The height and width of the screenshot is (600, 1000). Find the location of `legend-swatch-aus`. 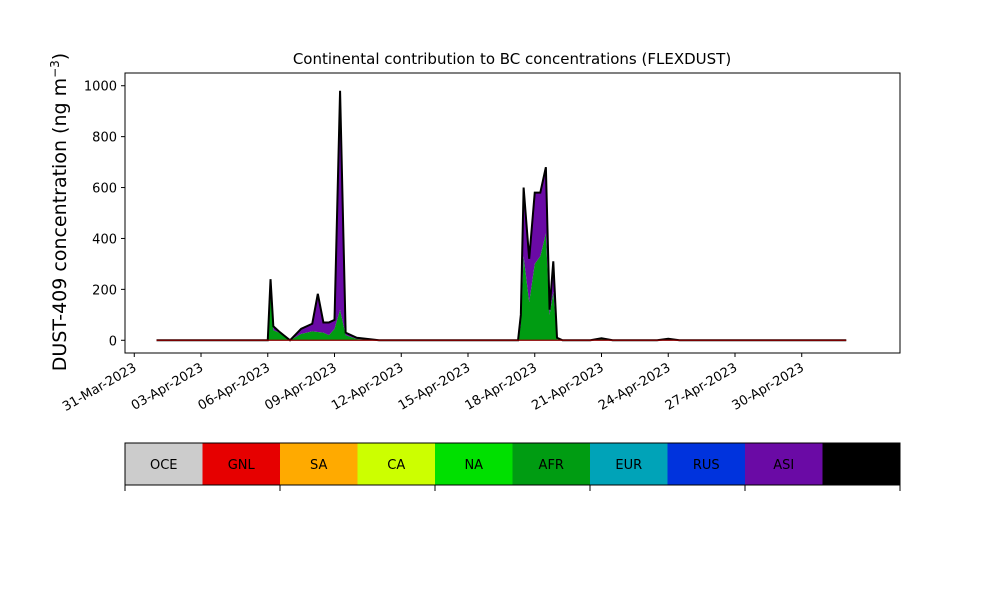

legend-swatch-aus is located at coordinates (861, 464).